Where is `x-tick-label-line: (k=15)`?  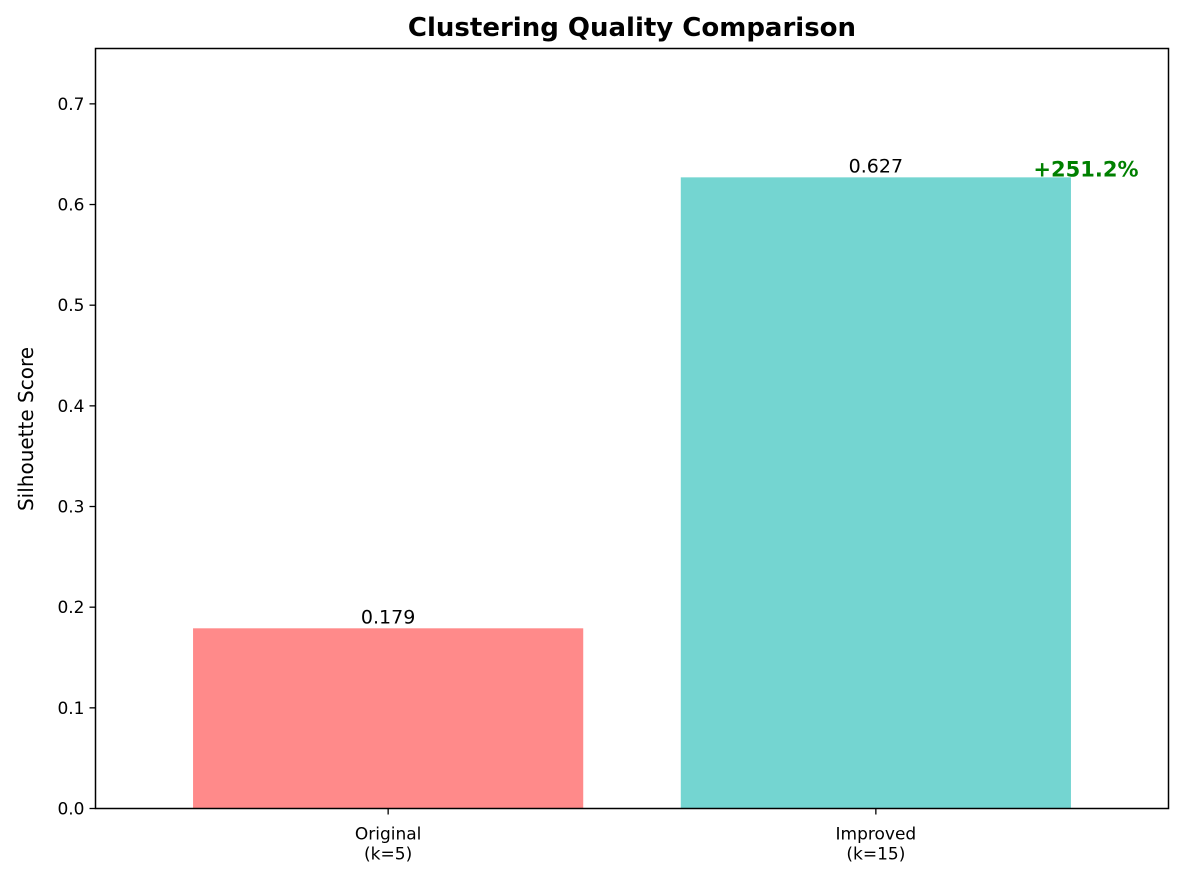
x-tick-label-line: (k=15) is located at coordinates (875, 855).